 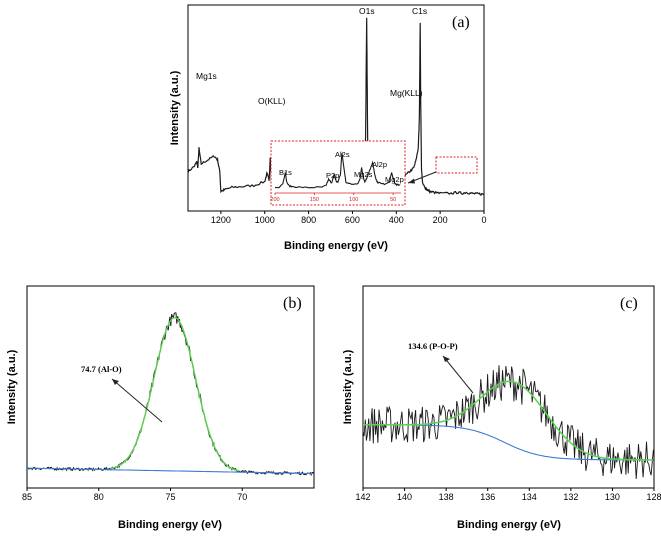 What do you see at coordinates (404, 497) in the screenshot?
I see `panel-c-x-tick-label-1: 140` at bounding box center [404, 497].